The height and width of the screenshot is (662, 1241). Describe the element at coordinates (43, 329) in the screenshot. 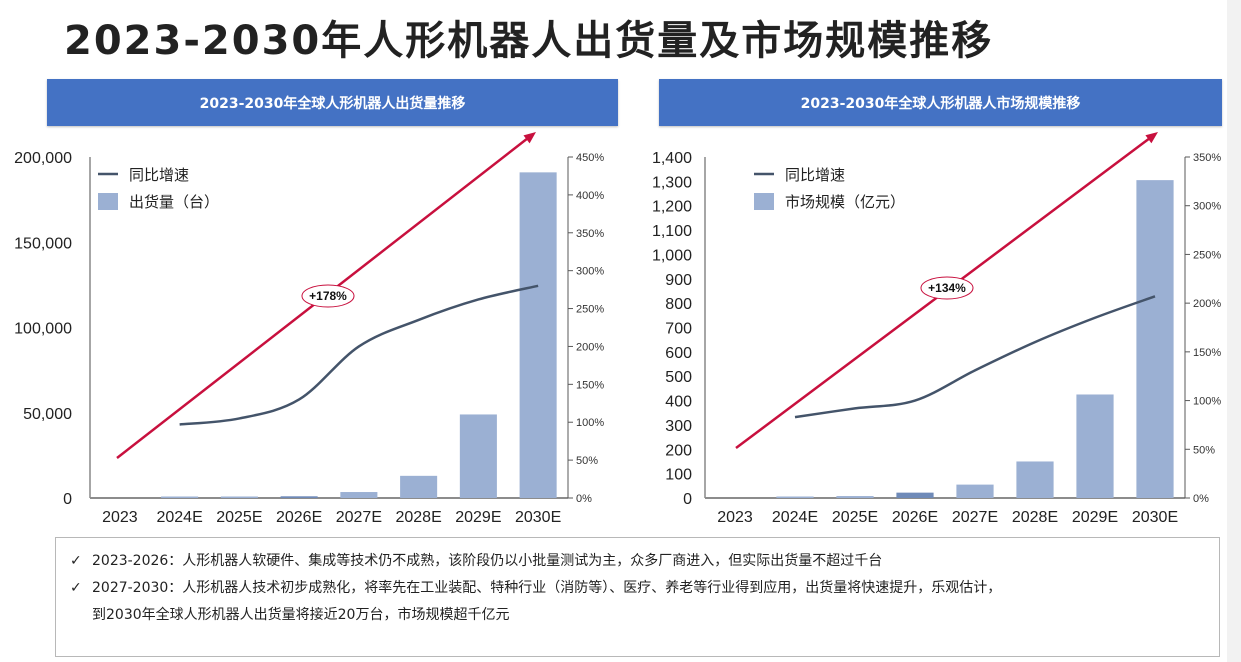

I see `left-axis-tick-label: 100,000` at that location.